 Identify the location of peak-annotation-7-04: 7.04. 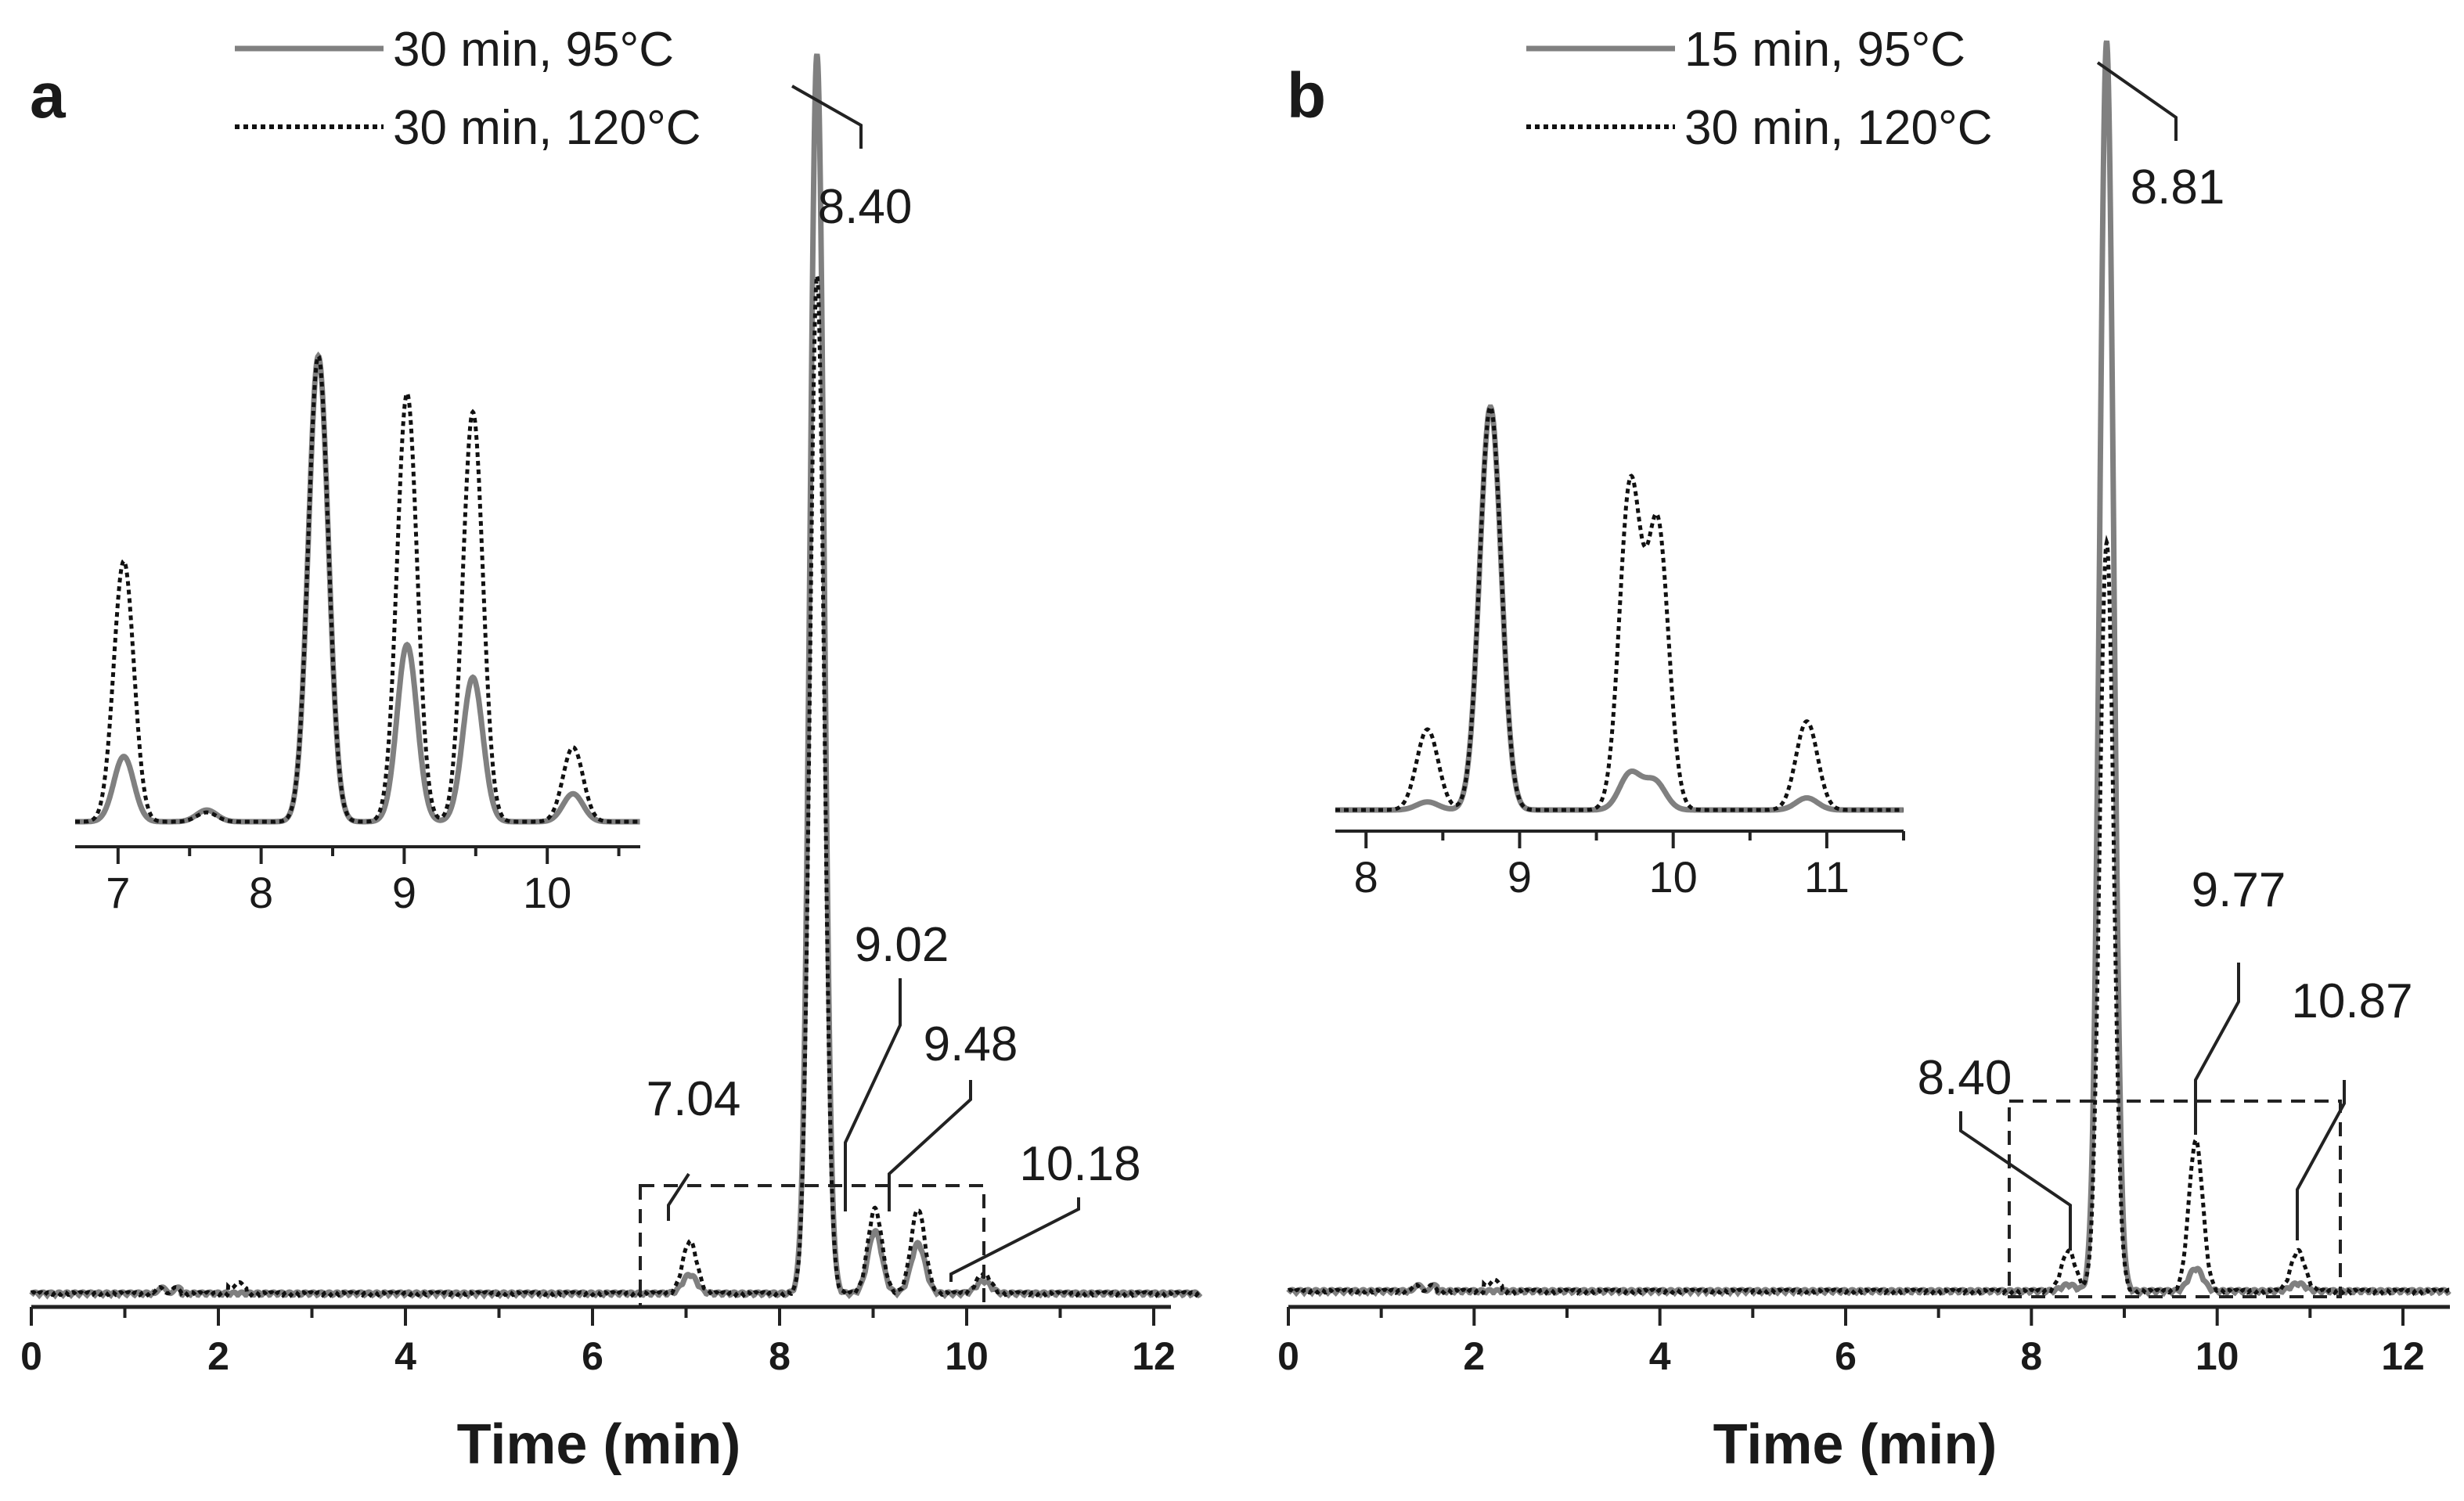
(694, 1099).